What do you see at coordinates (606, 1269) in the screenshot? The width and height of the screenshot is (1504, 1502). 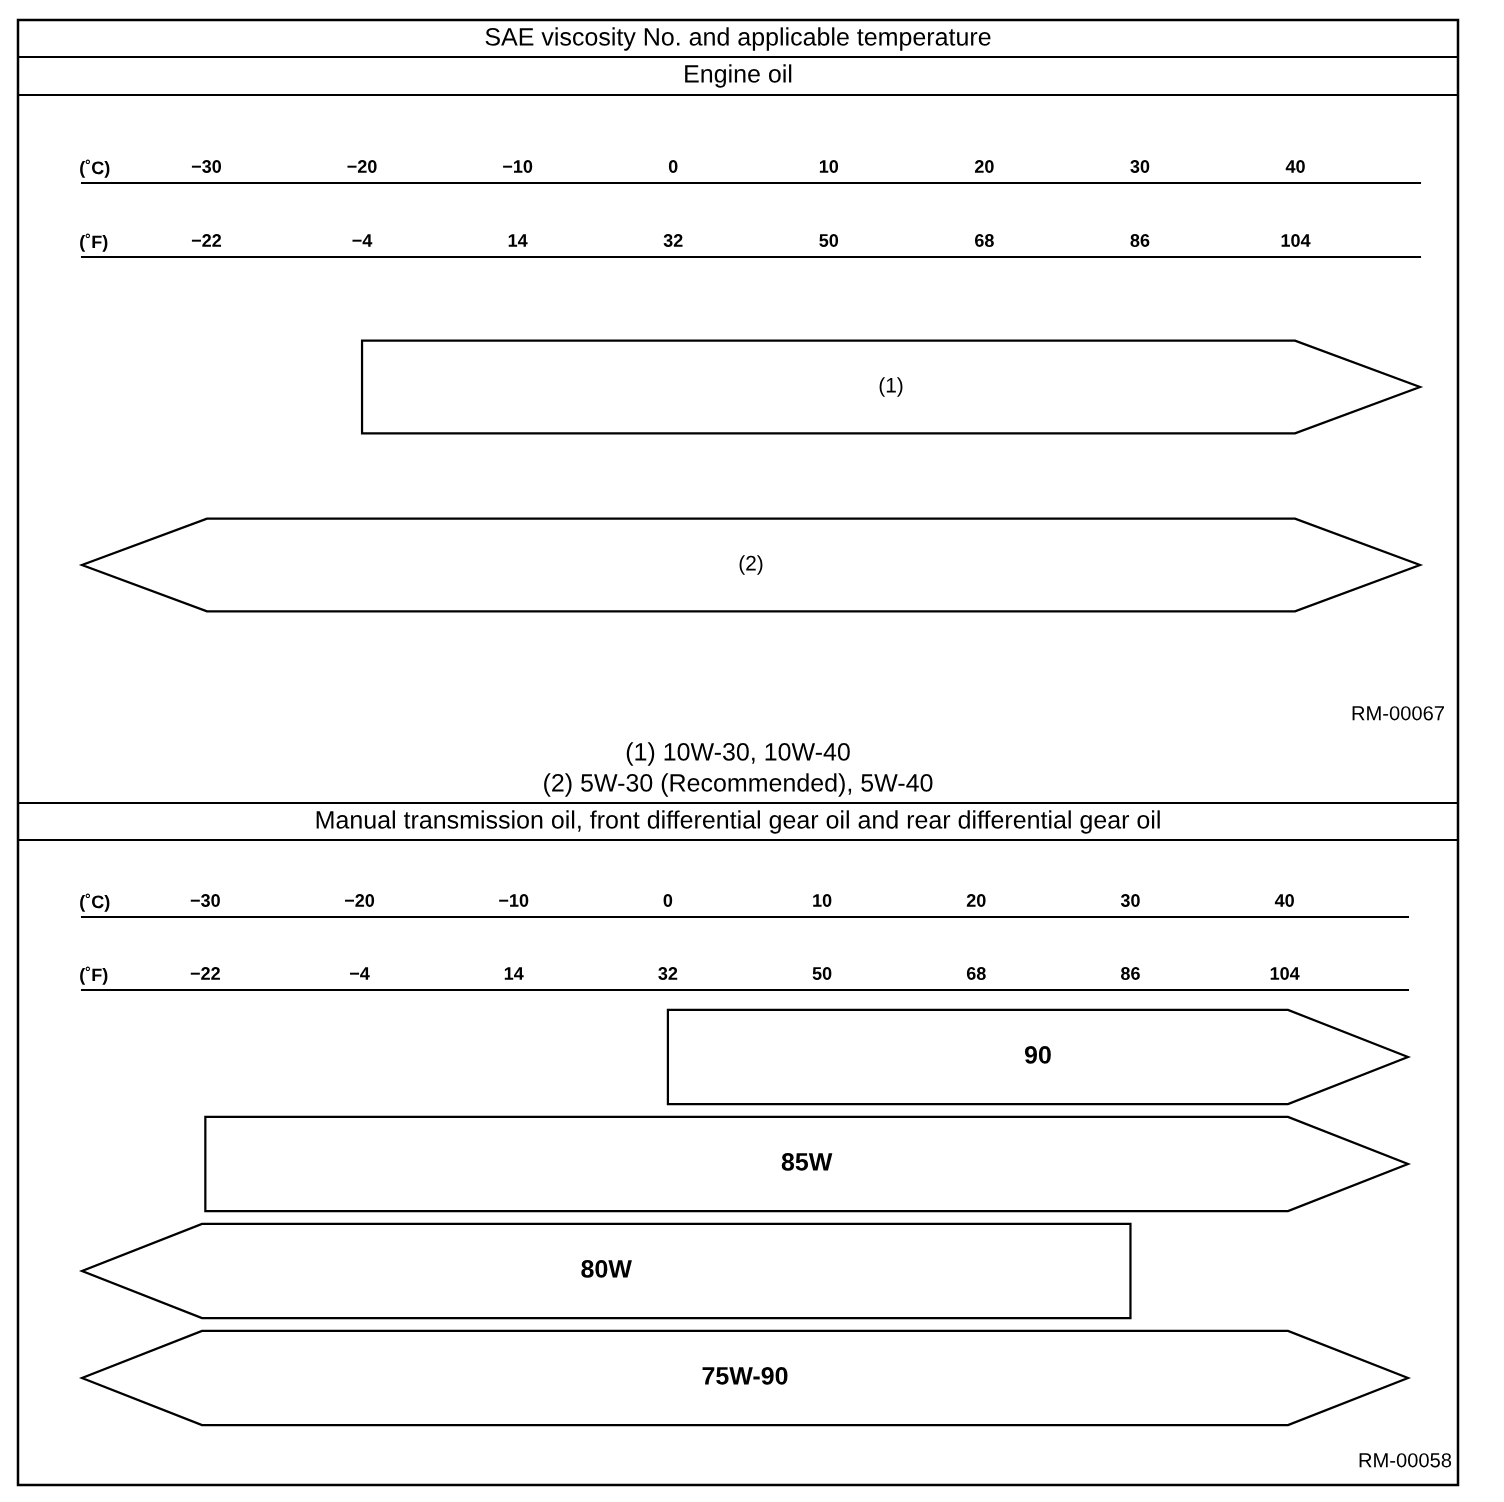 I see `y-tick-label: 80W` at bounding box center [606, 1269].